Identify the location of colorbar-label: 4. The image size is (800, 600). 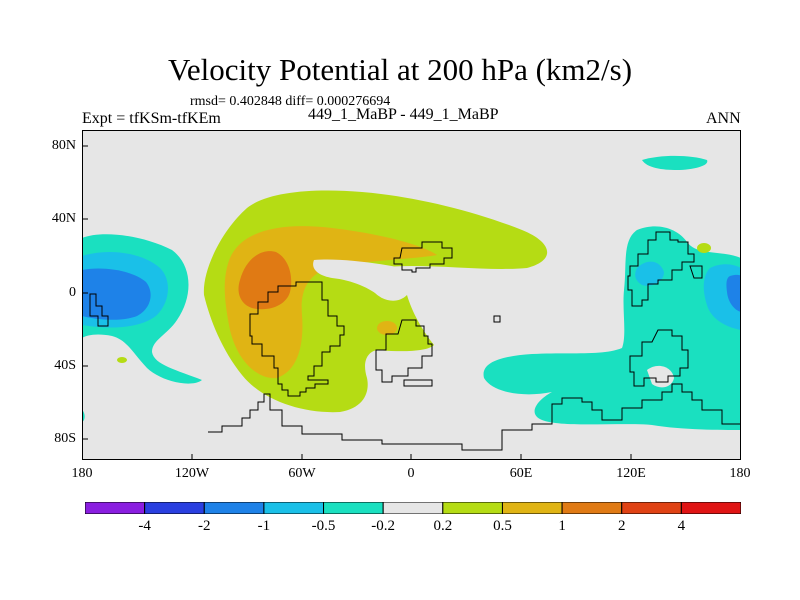
(681, 526).